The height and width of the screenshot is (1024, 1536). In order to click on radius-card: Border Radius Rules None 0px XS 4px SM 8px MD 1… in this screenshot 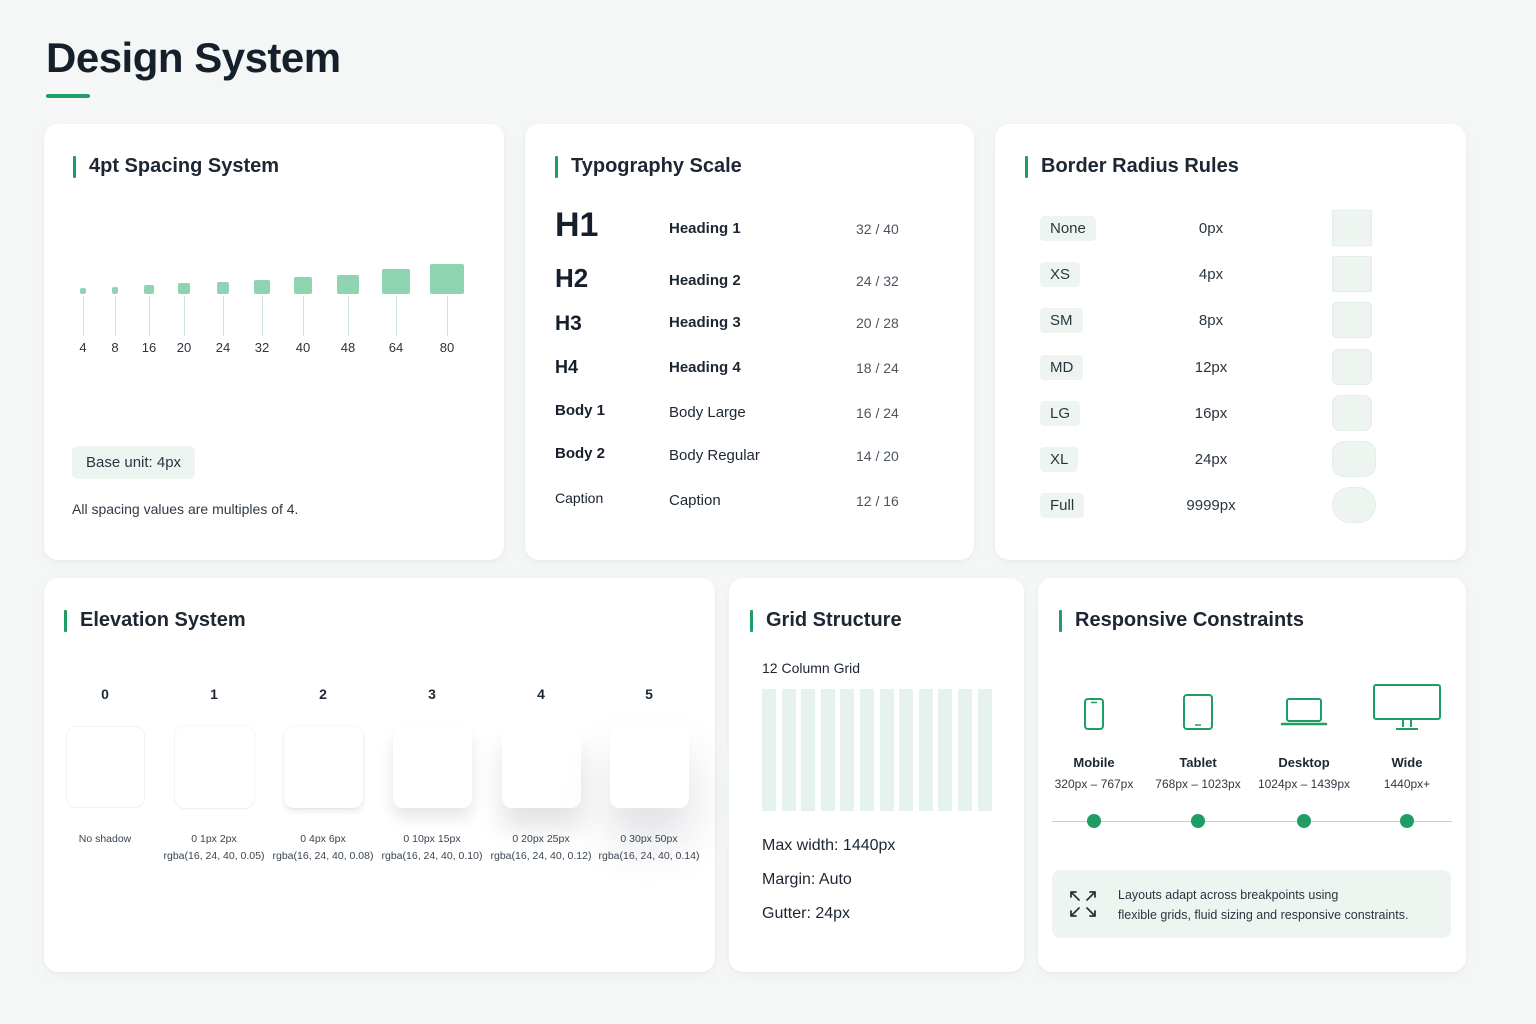, I will do `click(1230, 342)`.